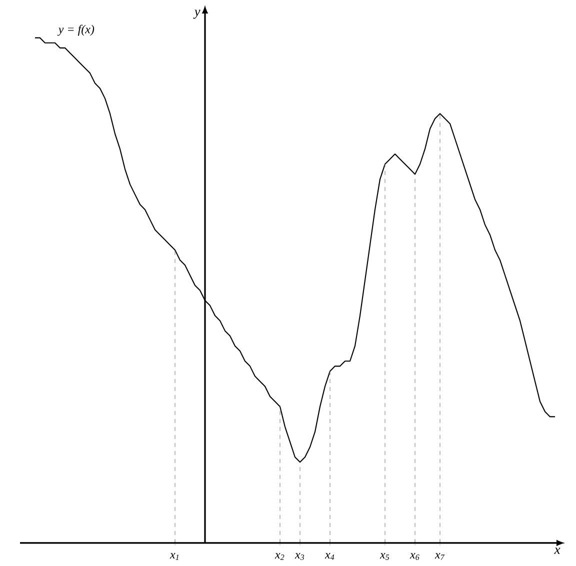 The image size is (576, 566). What do you see at coordinates (557, 551) in the screenshot?
I see `x-axis-title: x` at bounding box center [557, 551].